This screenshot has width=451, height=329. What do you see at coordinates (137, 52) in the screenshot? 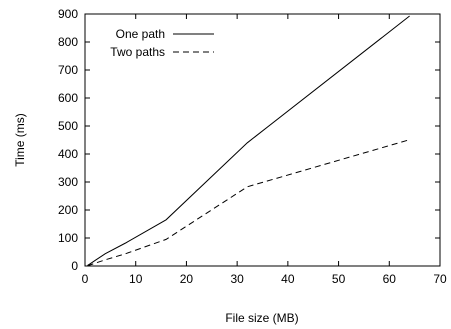
I see `legend-label-two-paths: Two paths` at bounding box center [137, 52].